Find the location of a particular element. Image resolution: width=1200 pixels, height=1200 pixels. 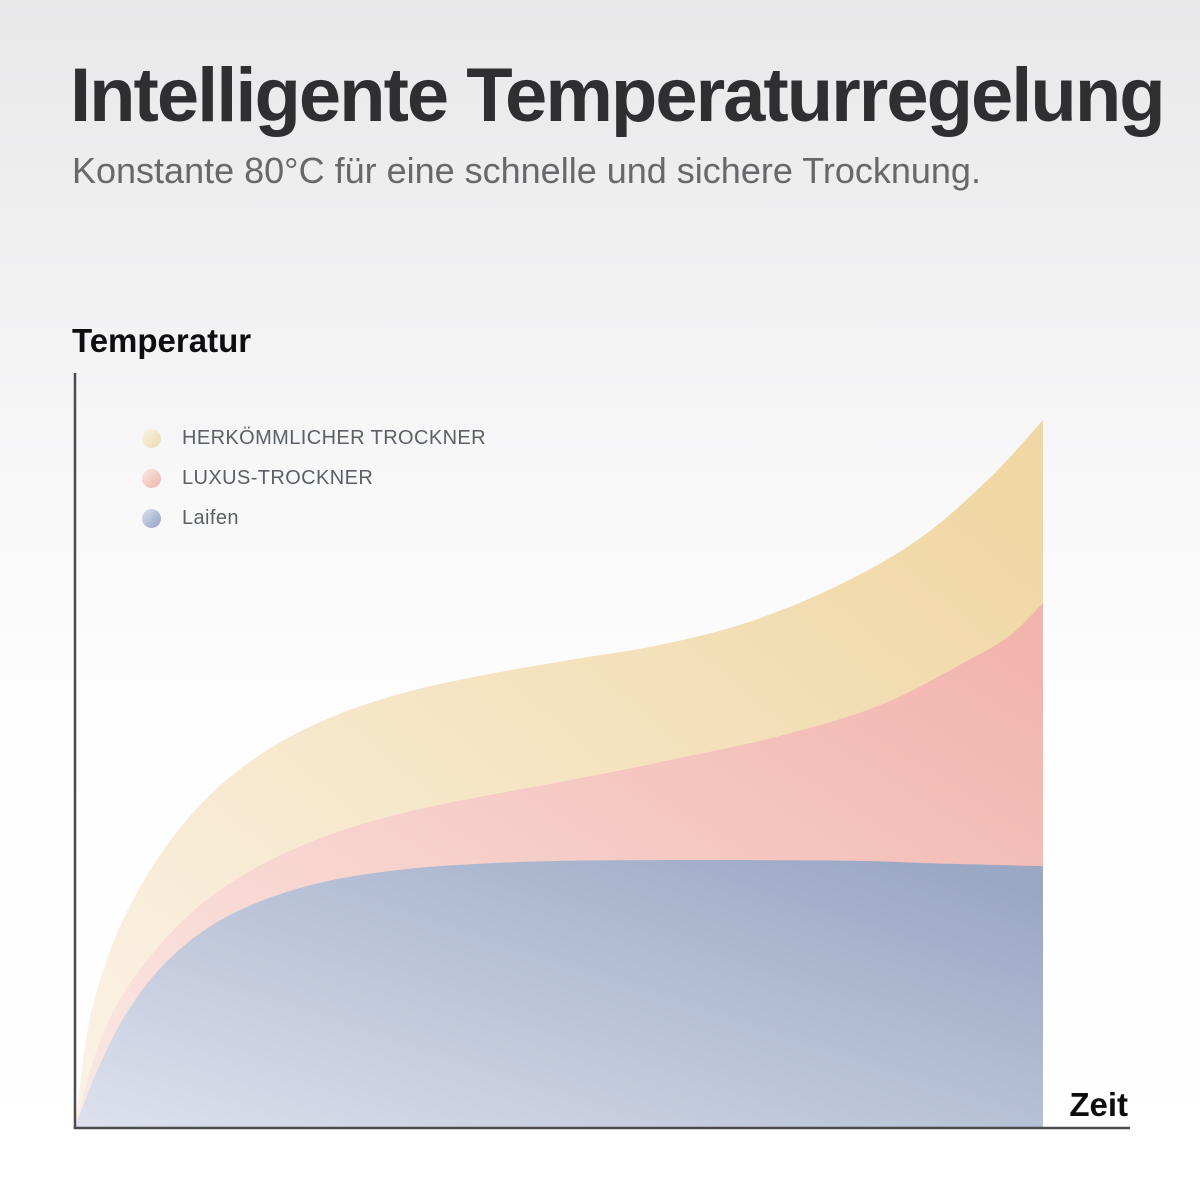

legend-dot-herkoemmlicher-icon is located at coordinates (151, 438).